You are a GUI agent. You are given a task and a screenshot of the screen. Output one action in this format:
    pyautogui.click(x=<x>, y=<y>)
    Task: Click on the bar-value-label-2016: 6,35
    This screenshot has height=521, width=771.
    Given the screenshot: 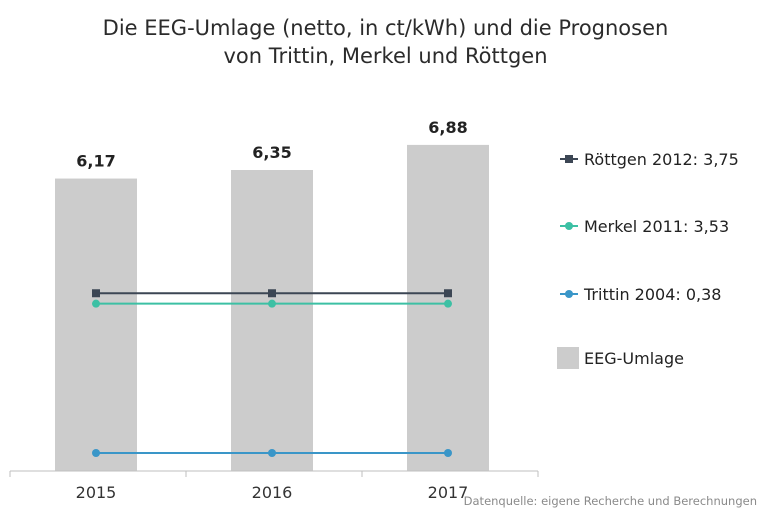 What is the action you would take?
    pyautogui.click(x=271, y=152)
    